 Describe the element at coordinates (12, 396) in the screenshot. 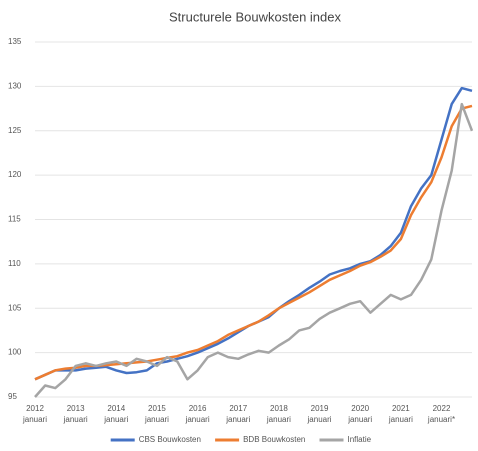

I see `y-tick-label: 95` at that location.